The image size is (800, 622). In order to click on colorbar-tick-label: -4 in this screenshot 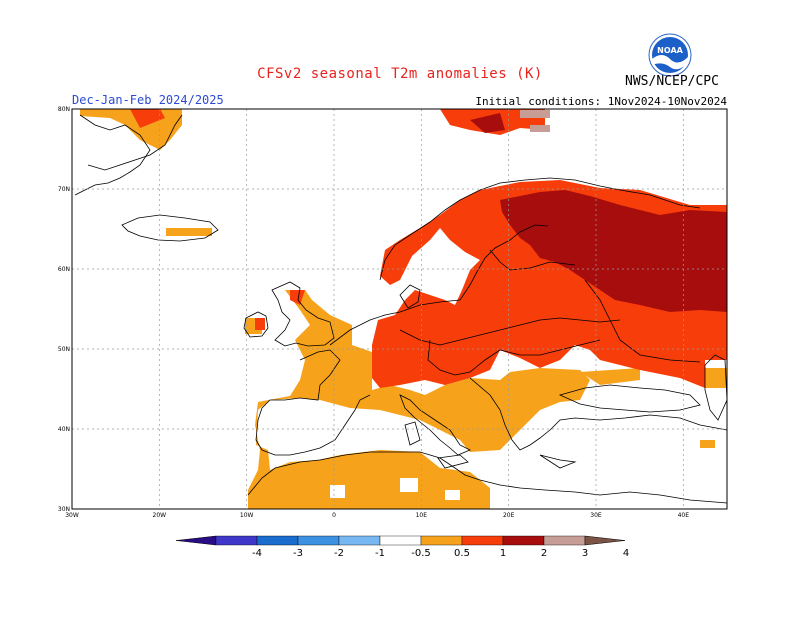, I will do `click(257, 553)`.